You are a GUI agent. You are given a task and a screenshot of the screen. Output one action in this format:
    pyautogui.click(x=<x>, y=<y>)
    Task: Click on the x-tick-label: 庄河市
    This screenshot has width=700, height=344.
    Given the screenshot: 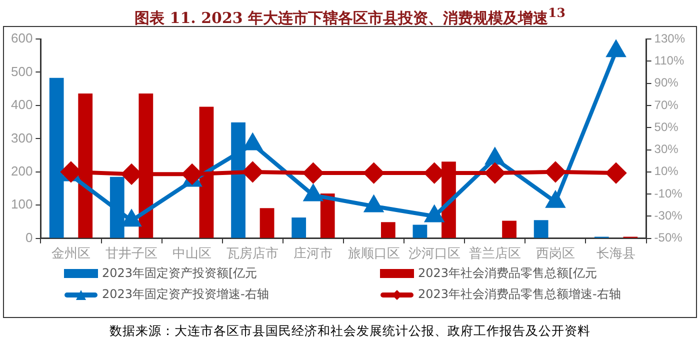 What is the action you would take?
    pyautogui.click(x=313, y=254)
    